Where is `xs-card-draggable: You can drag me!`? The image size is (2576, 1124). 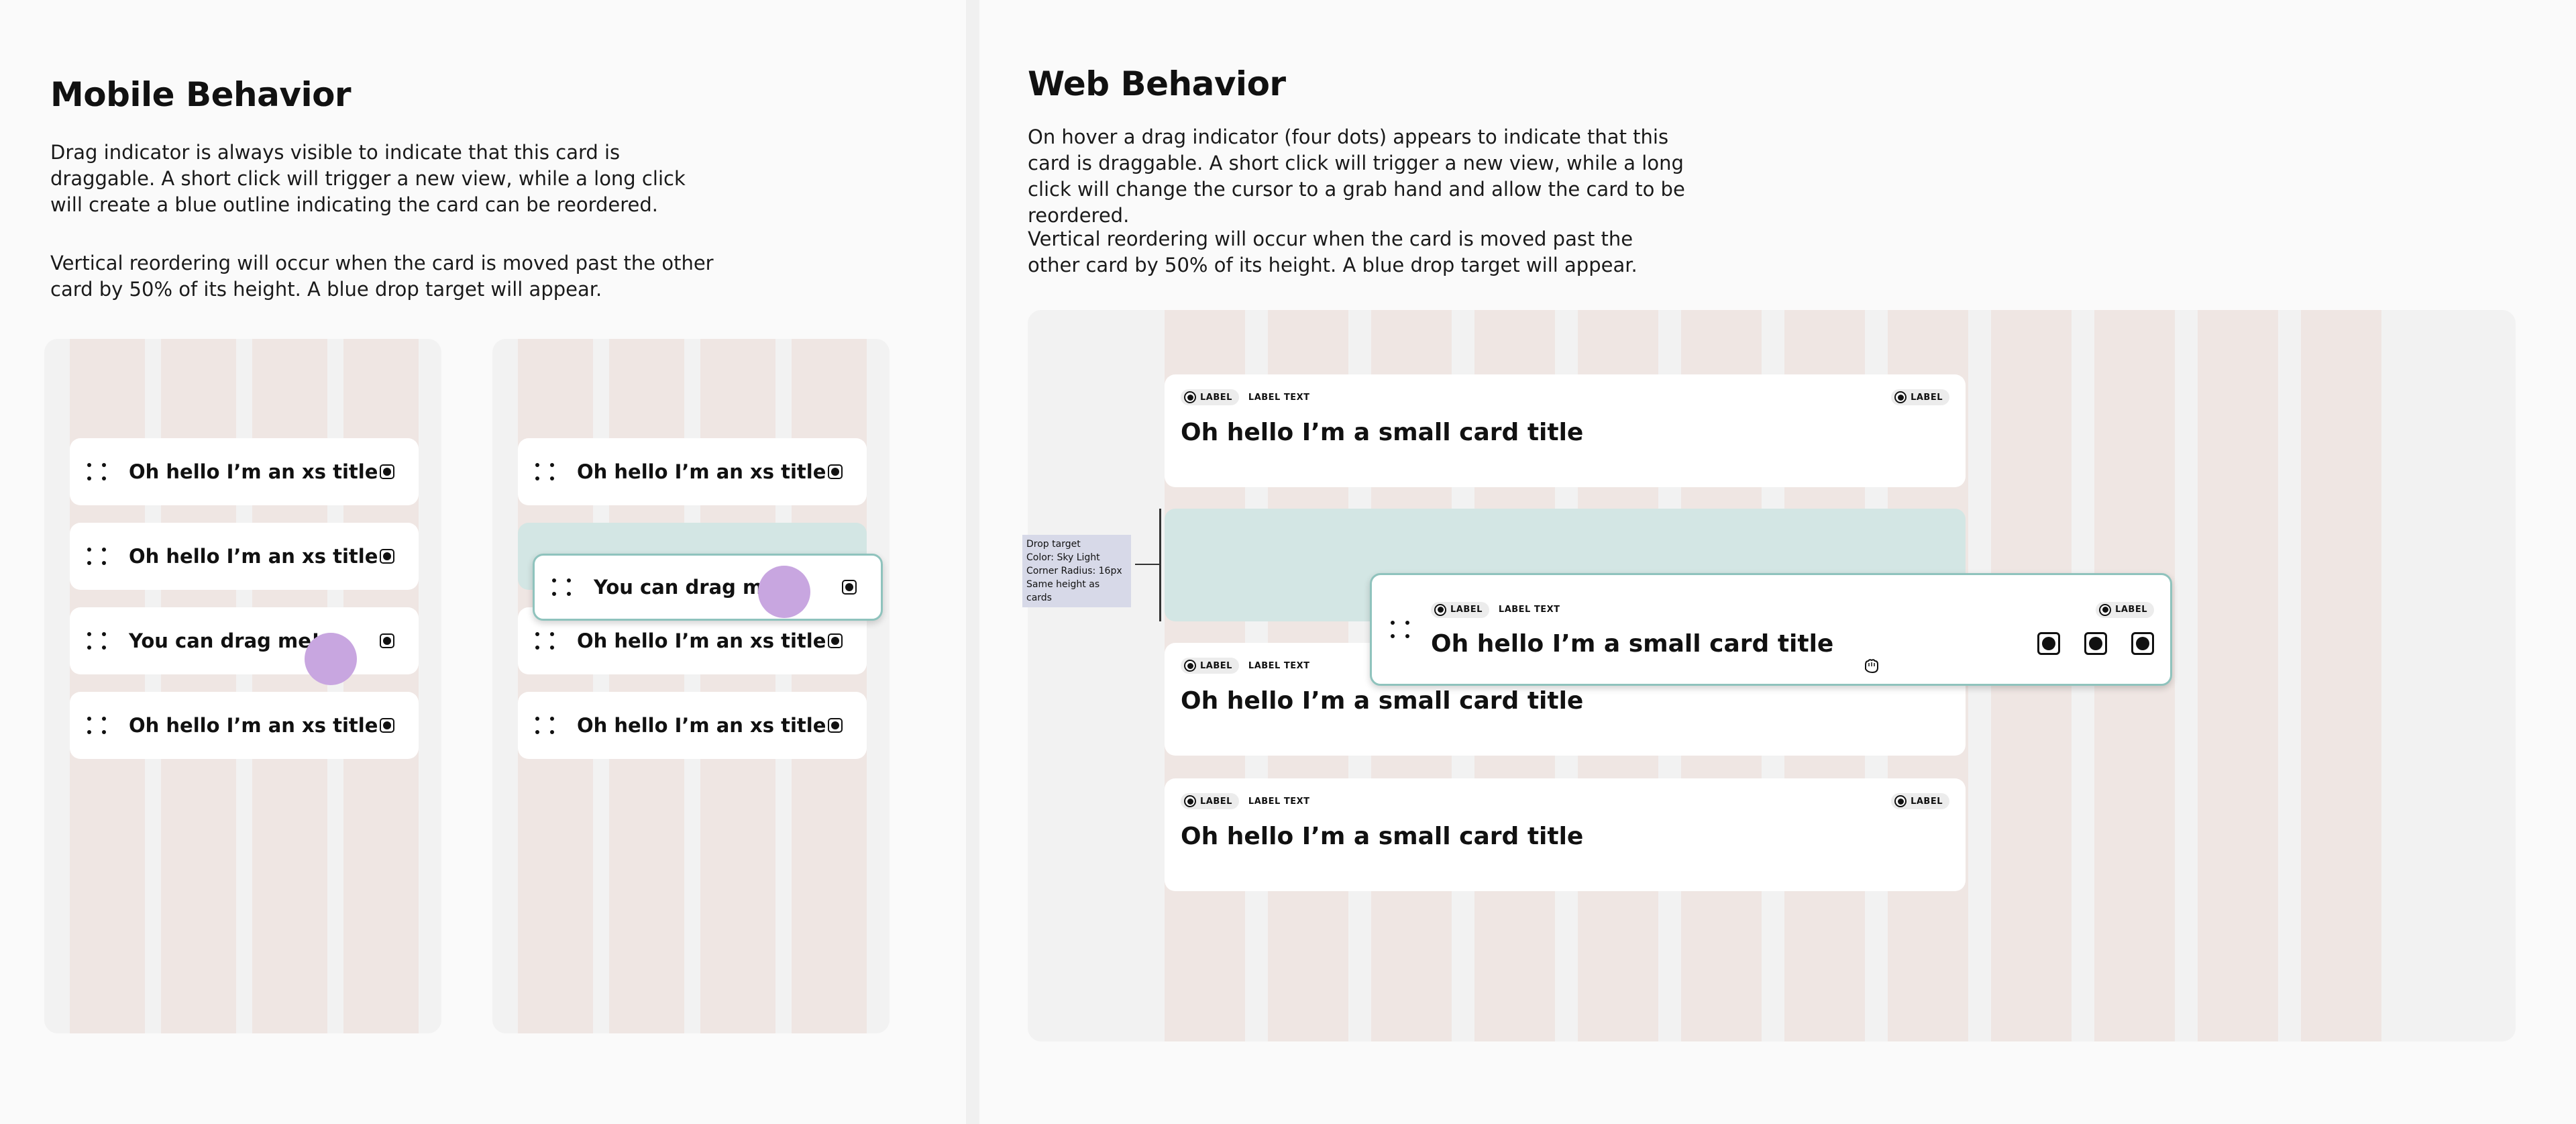
xs-card-draggable: You can drag me! is located at coordinates (244, 640).